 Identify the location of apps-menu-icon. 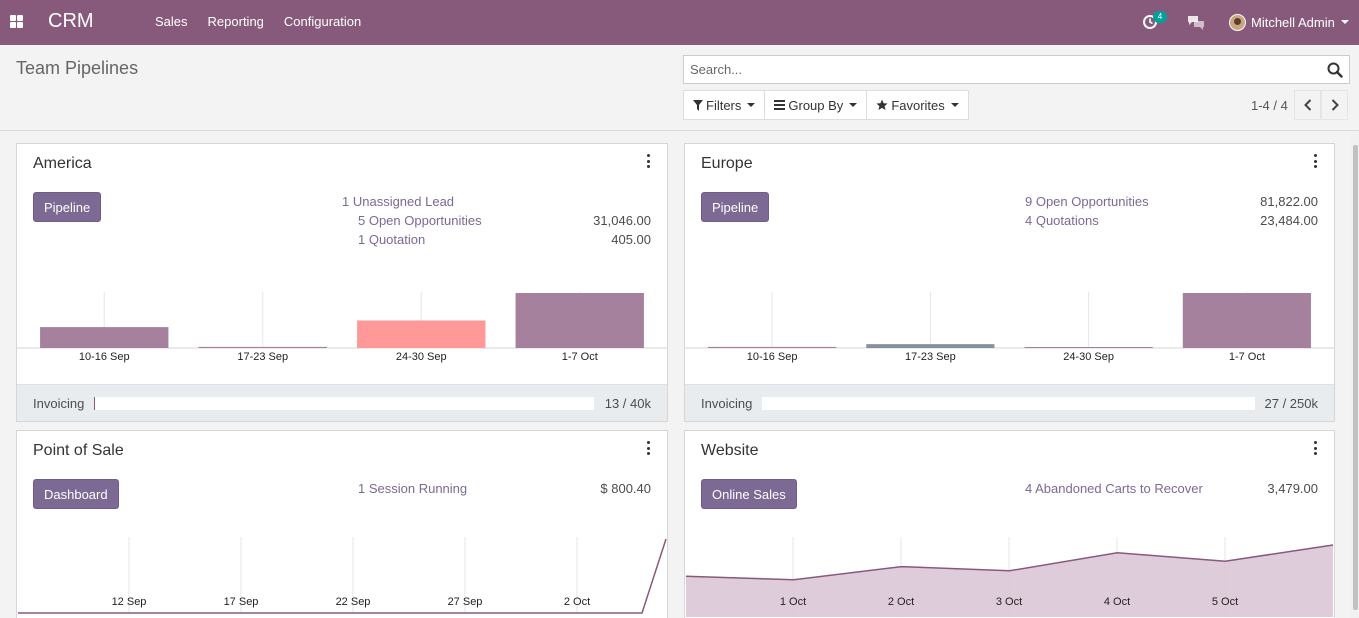
(16, 21).